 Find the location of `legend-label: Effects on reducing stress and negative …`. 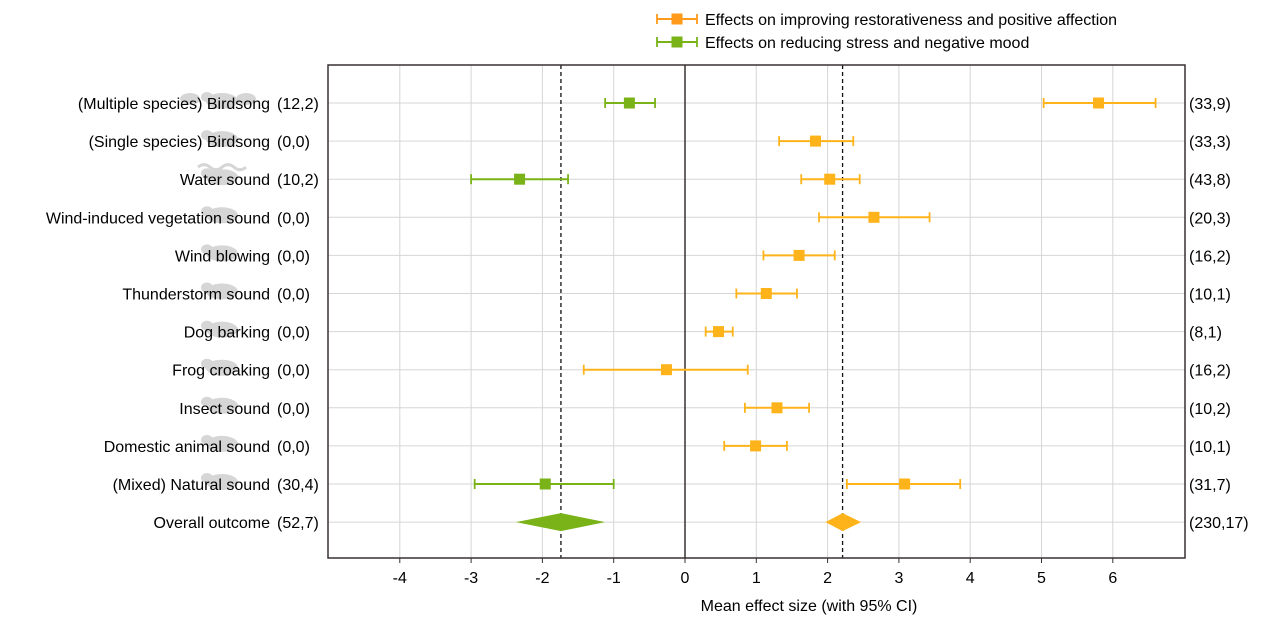

legend-label: Effects on reducing stress and negative … is located at coordinates (867, 43).